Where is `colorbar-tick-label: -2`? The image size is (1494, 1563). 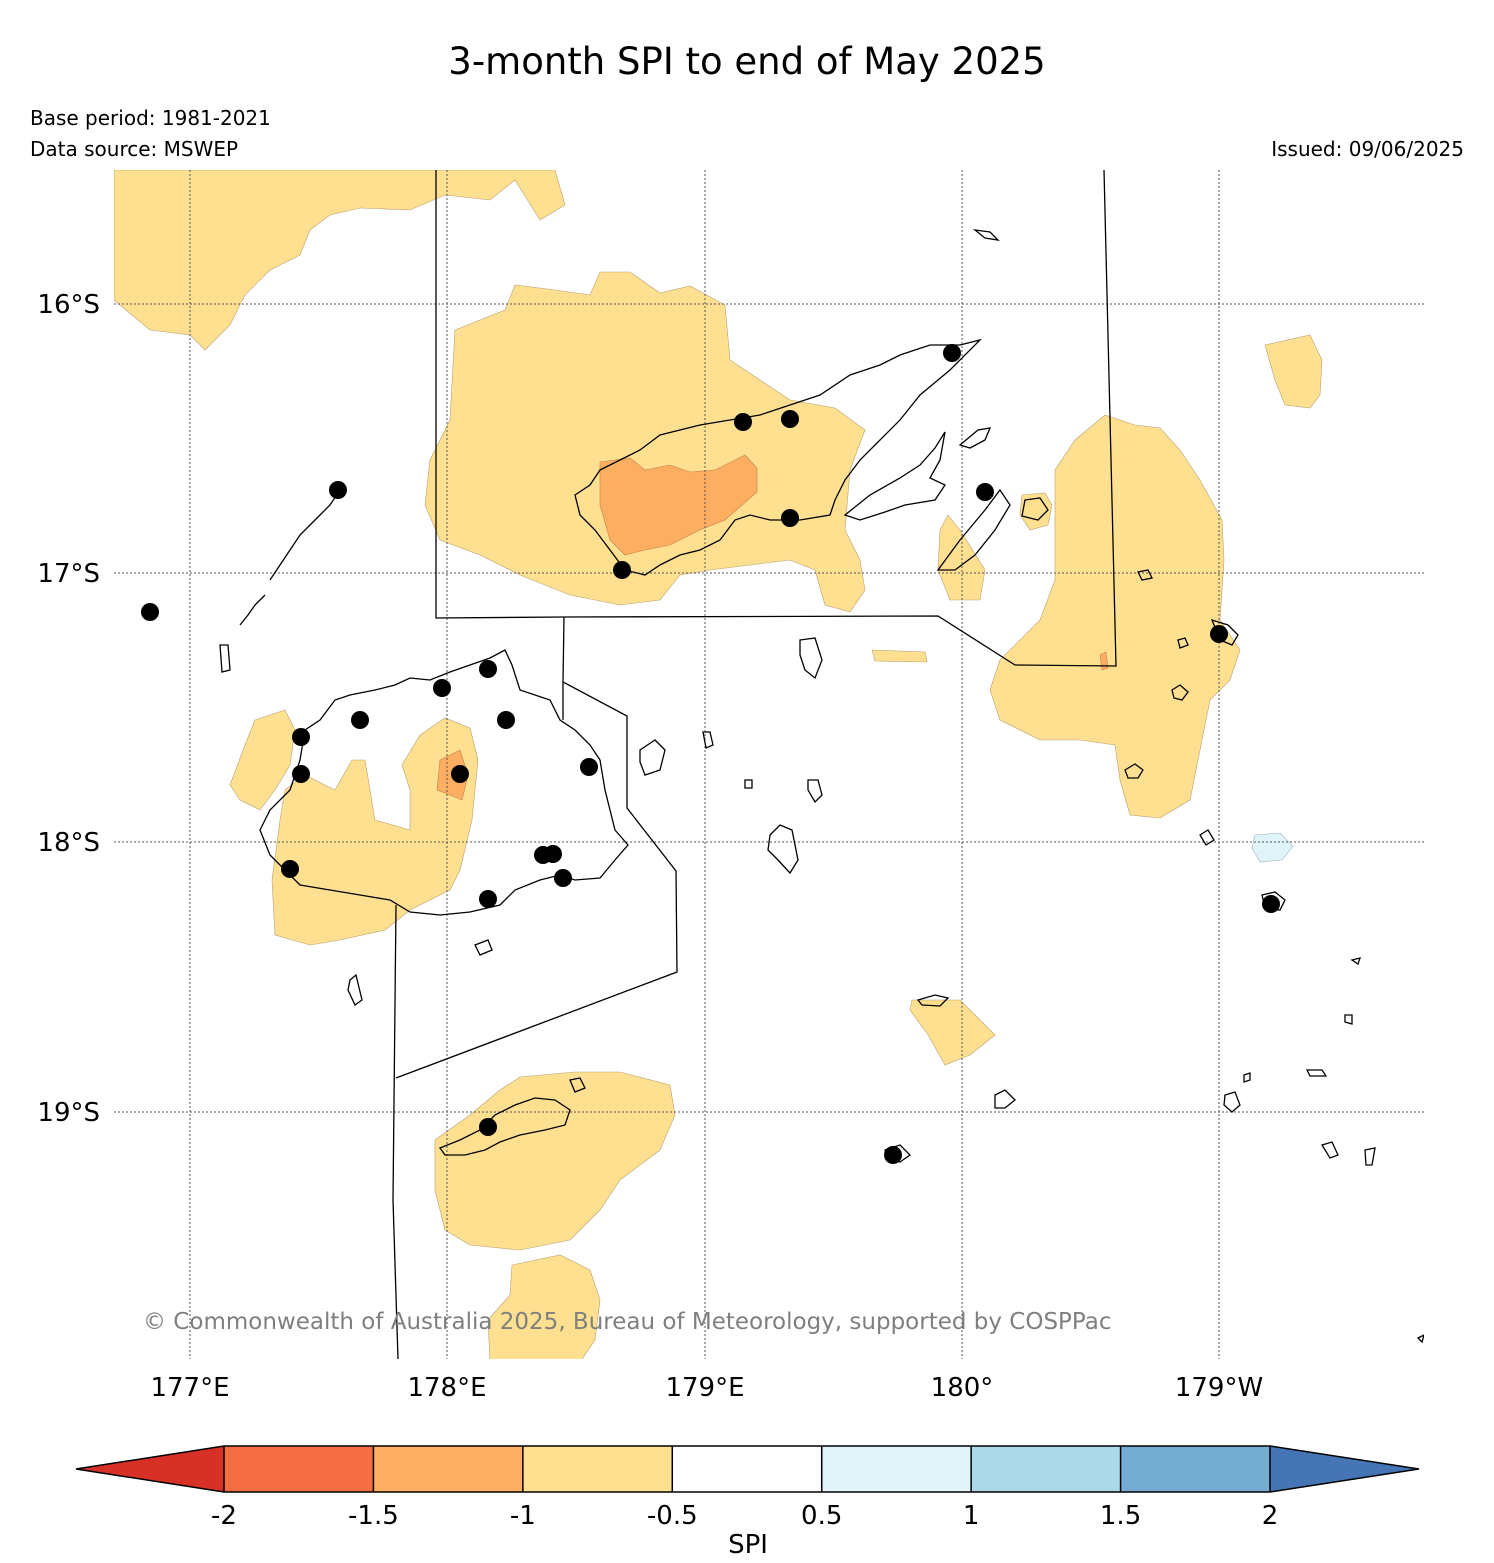
colorbar-tick-label: -2 is located at coordinates (224, 1516).